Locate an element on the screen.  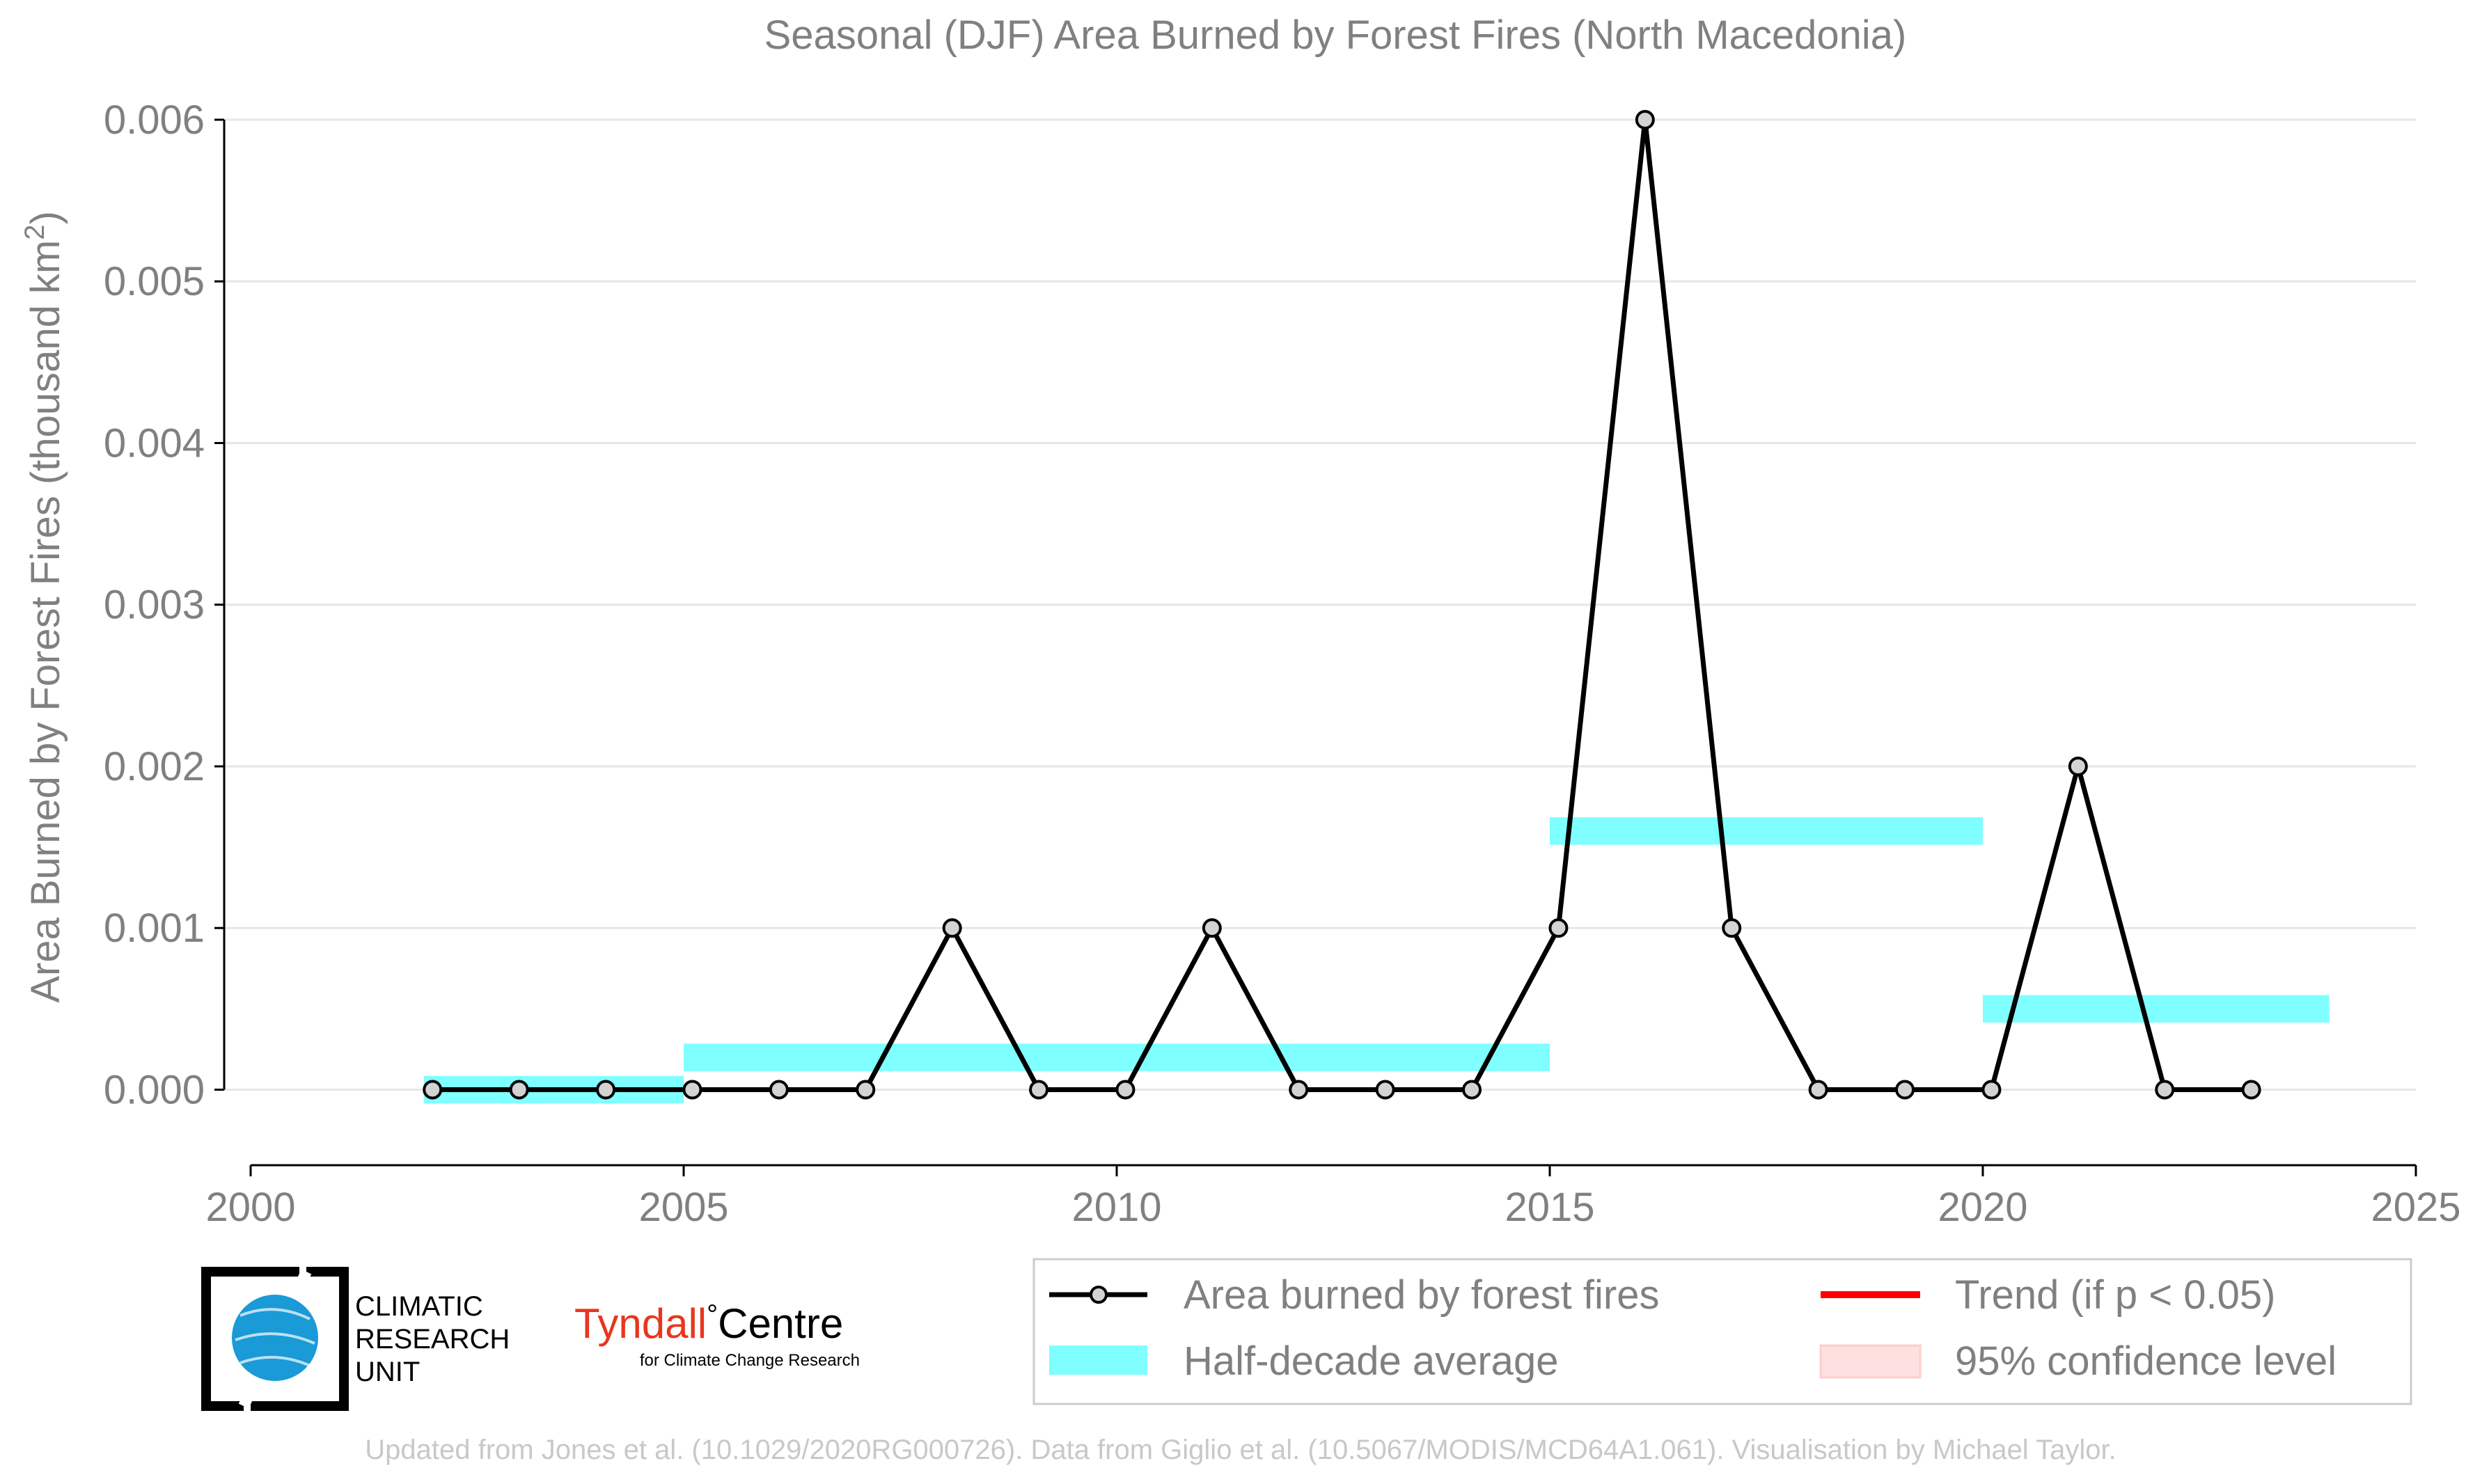
y-tick-label-2: 0.002 is located at coordinates (154, 767).